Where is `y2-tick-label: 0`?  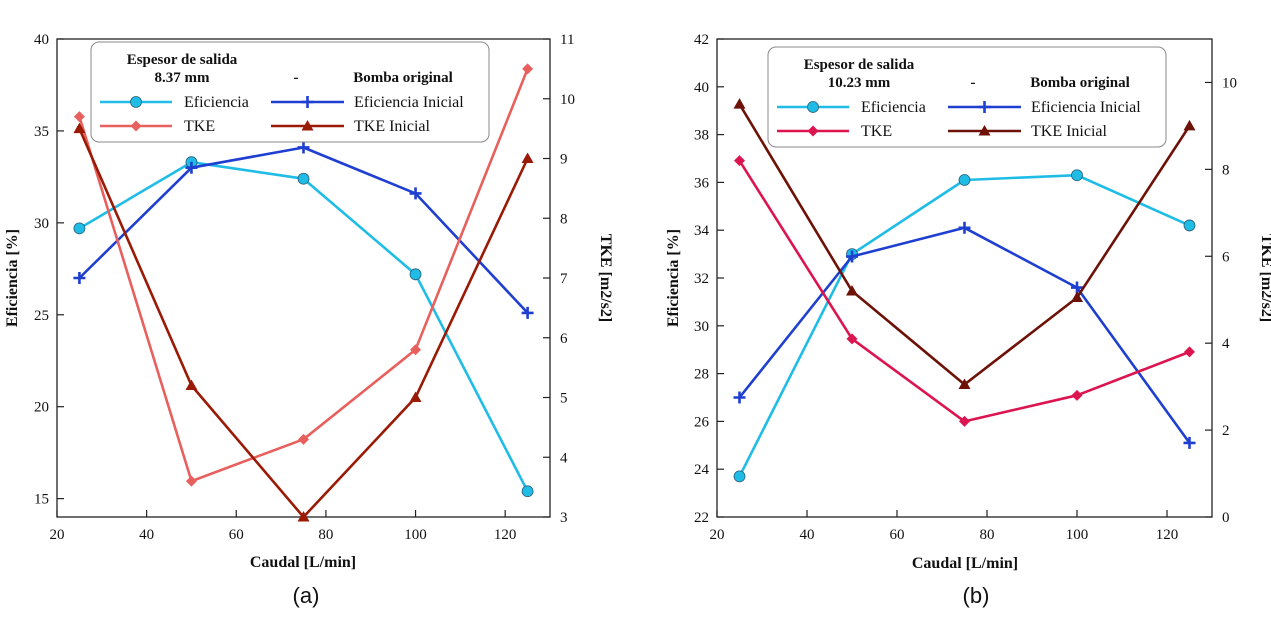 y2-tick-label: 0 is located at coordinates (1226, 518).